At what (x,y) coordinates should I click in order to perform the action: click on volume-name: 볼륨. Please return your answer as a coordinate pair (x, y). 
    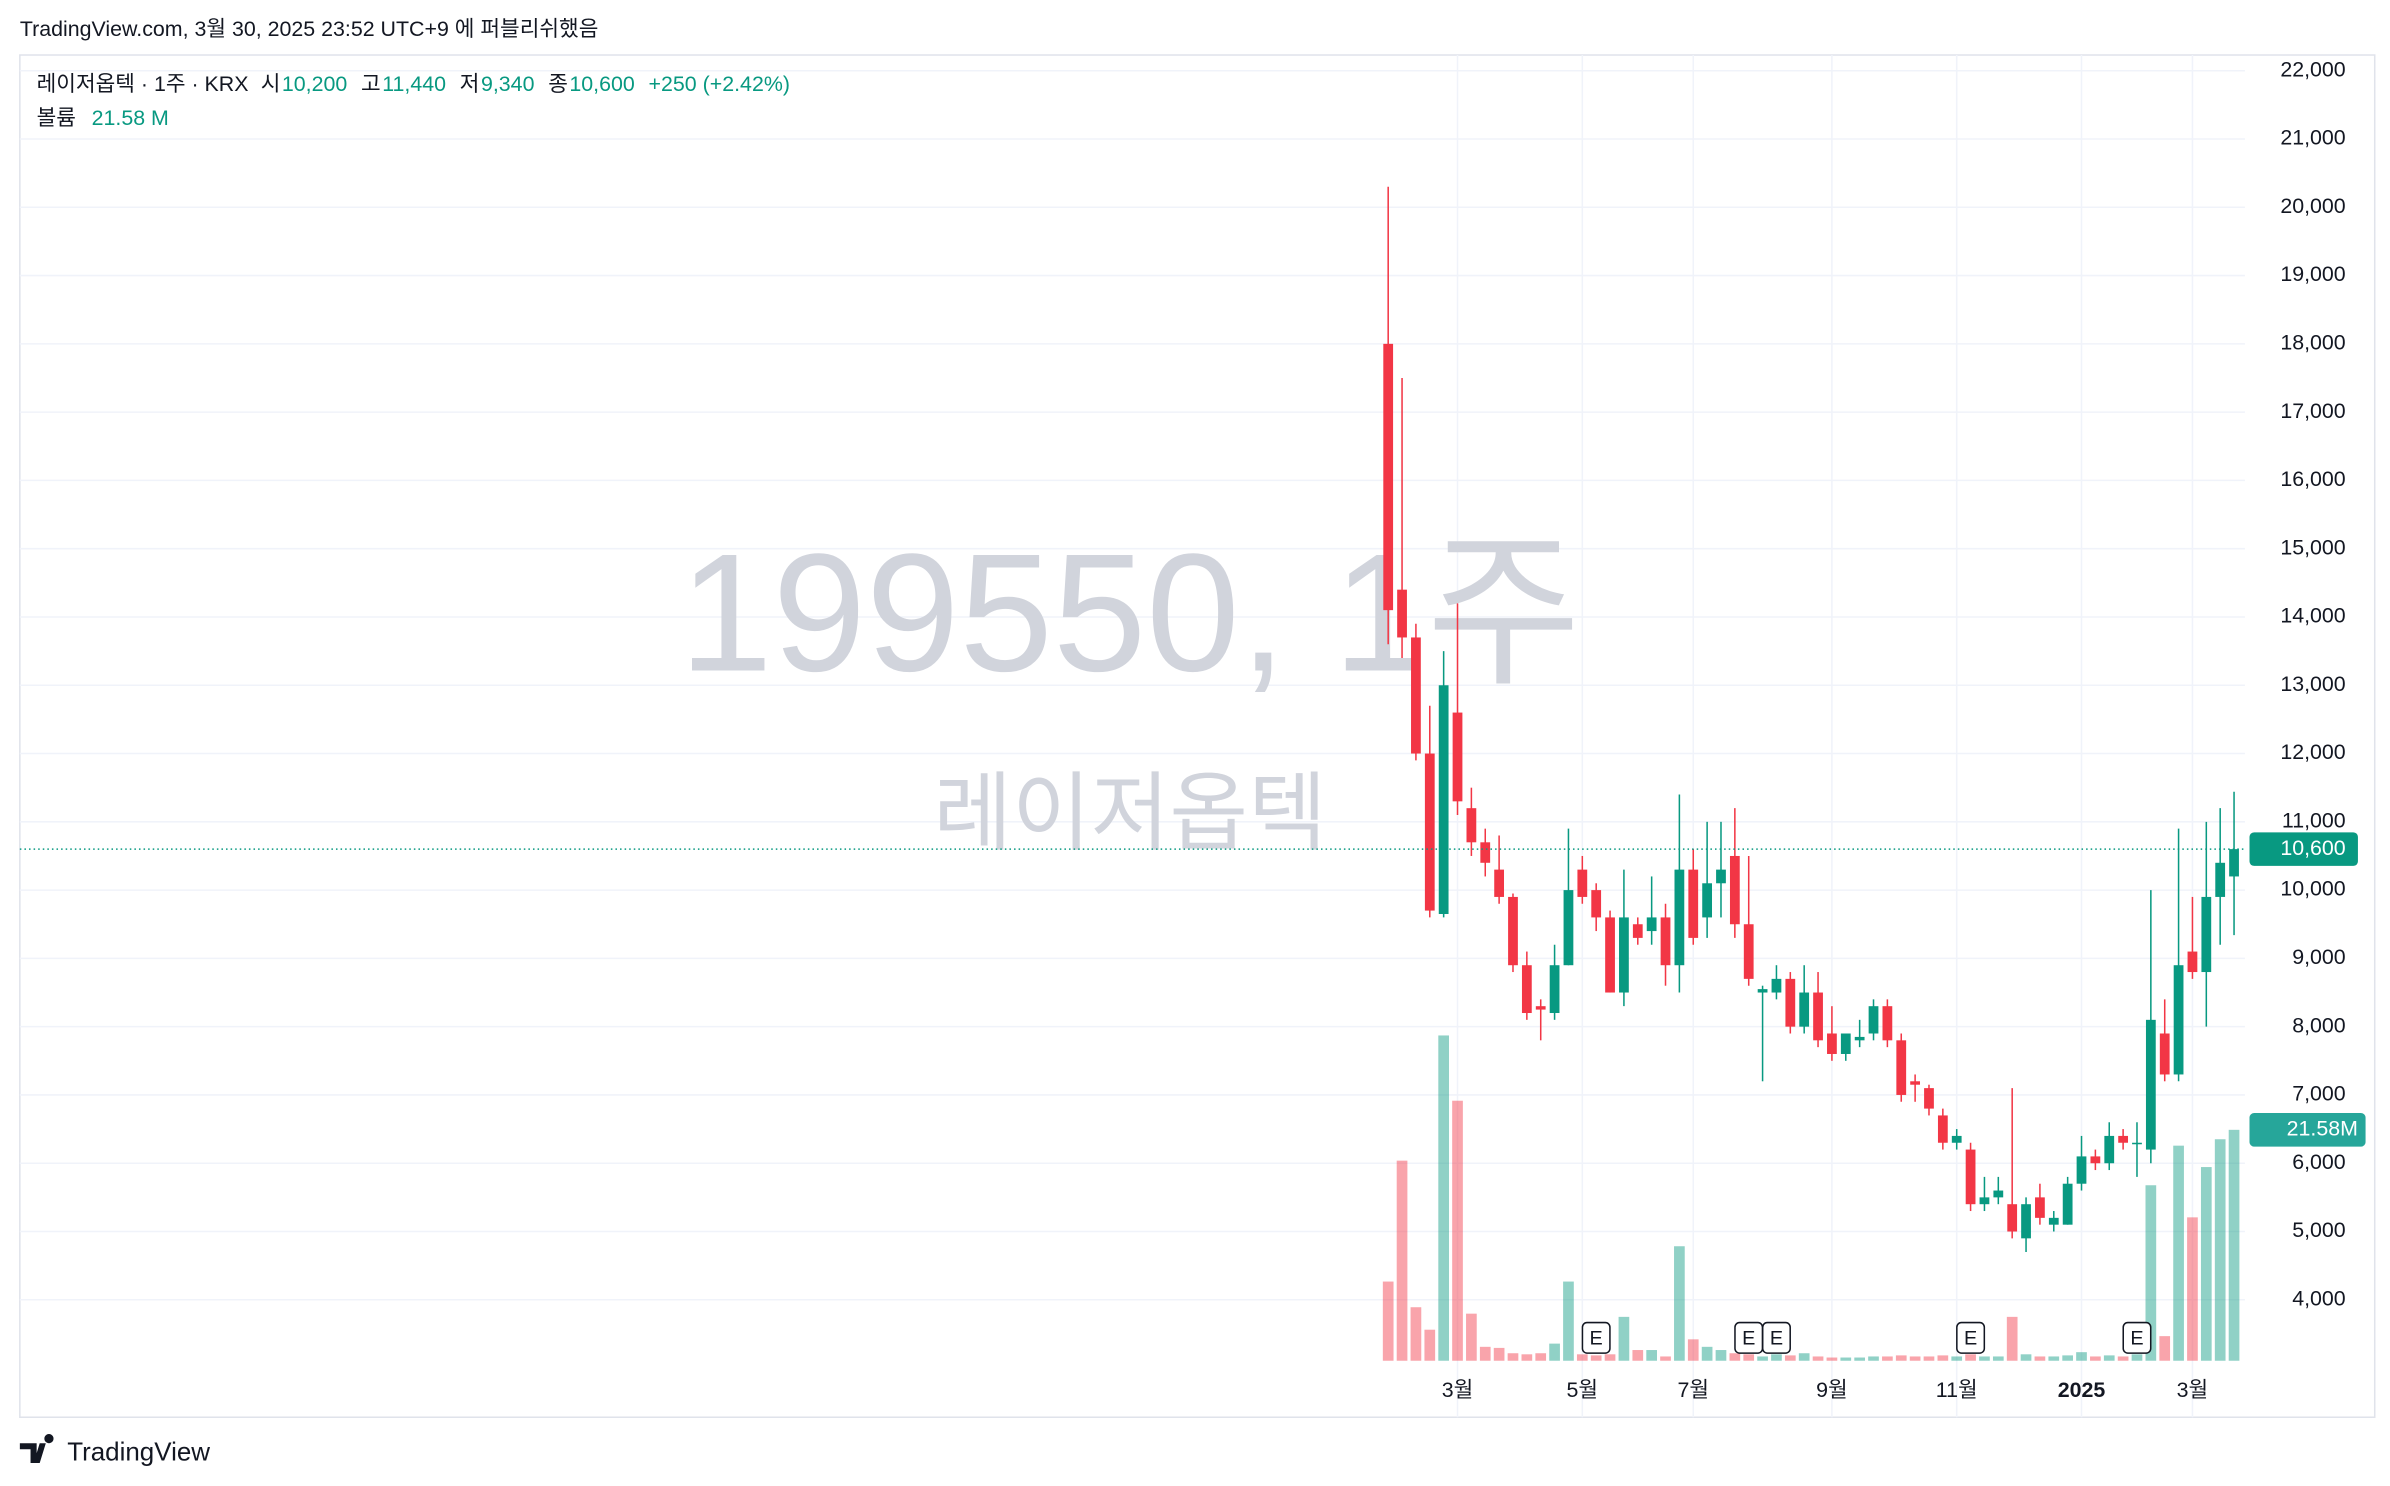
    Looking at the image, I should click on (56, 118).